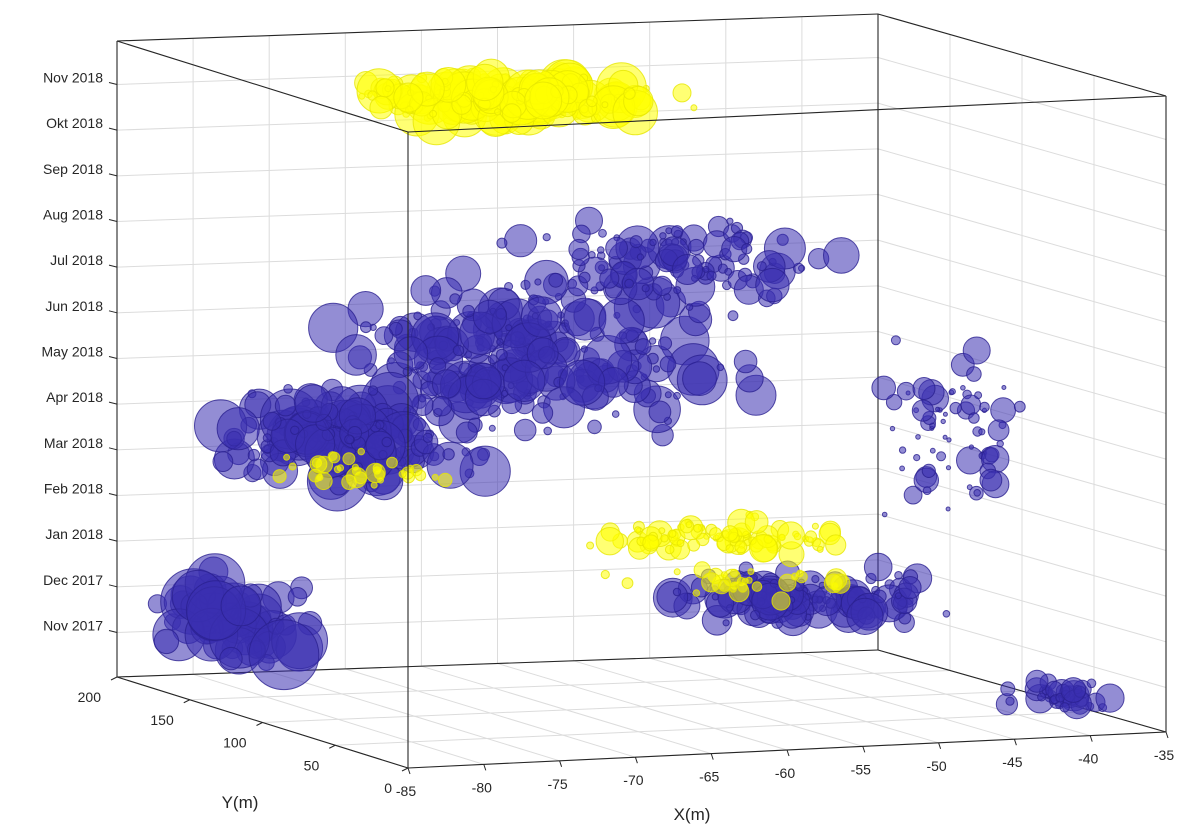 The image size is (1201, 834). Describe the element at coordinates (861, 769) in the screenshot. I see `x-tick-label: -55` at that location.